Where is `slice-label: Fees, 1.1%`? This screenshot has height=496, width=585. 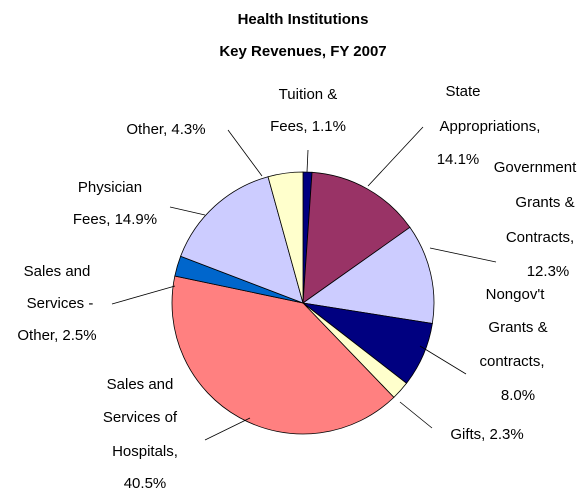 slice-label: Fees, 1.1% is located at coordinates (308, 126).